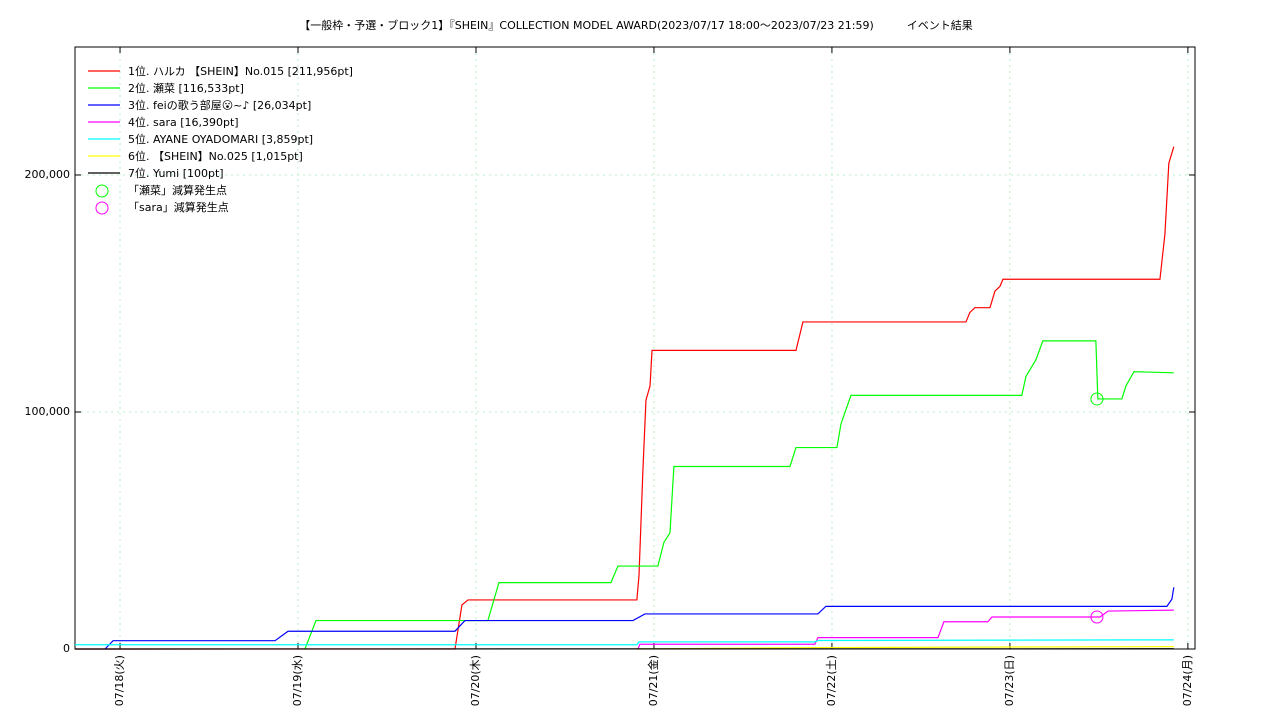 This screenshot has height=720, width=1280. What do you see at coordinates (183, 122) in the screenshot?
I see `legend-label: 4位. sara [16,390pt]` at bounding box center [183, 122].